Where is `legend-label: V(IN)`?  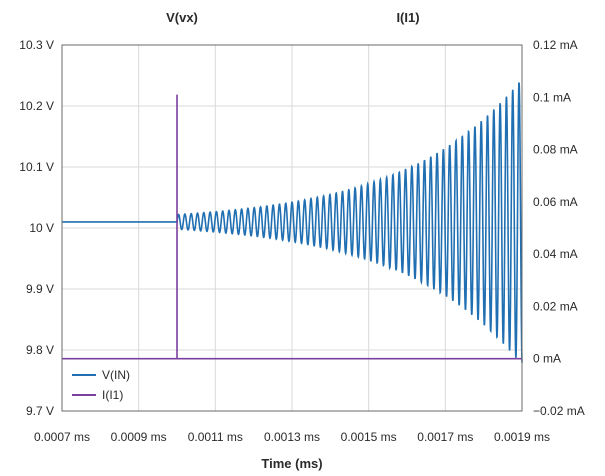
legend-label: V(IN) is located at coordinates (116, 375).